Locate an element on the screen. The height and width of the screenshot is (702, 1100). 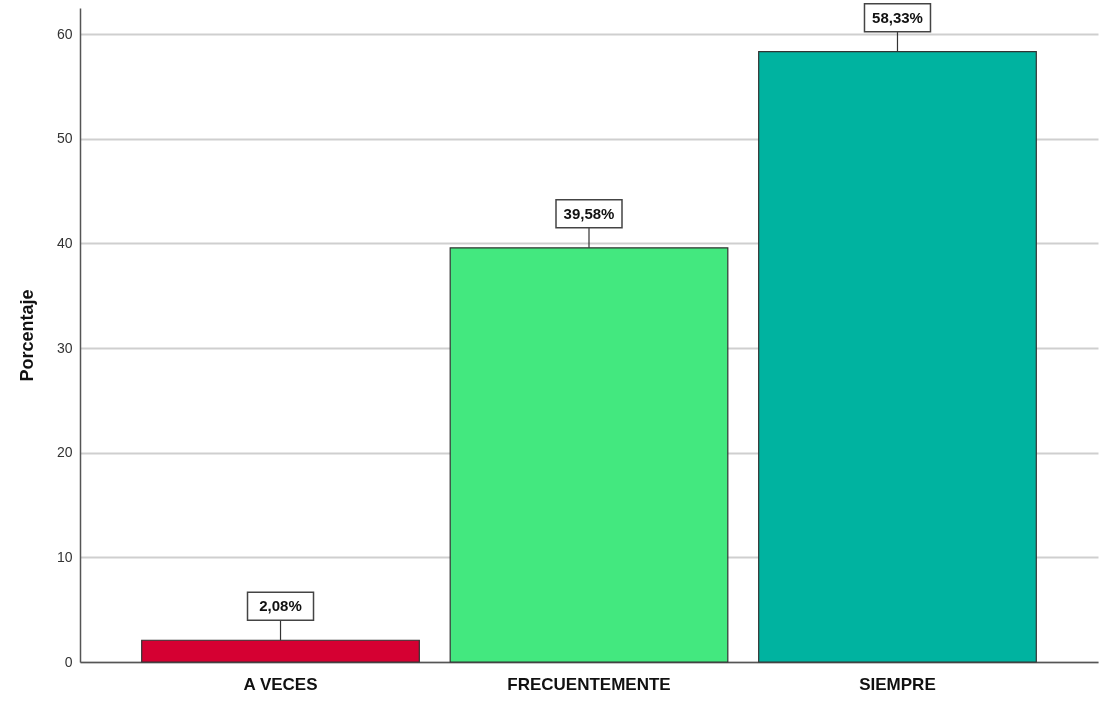
y-tick-label: 60 is located at coordinates (64, 33).